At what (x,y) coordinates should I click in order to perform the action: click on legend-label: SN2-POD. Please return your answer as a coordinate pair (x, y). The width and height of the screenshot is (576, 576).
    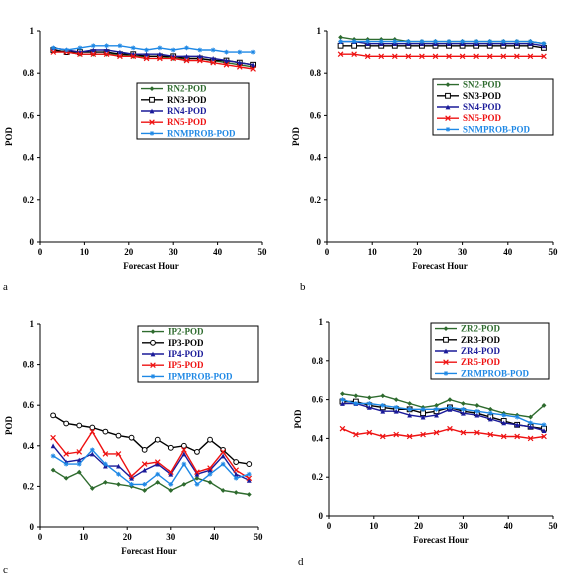
    Looking at the image, I should click on (482, 85).